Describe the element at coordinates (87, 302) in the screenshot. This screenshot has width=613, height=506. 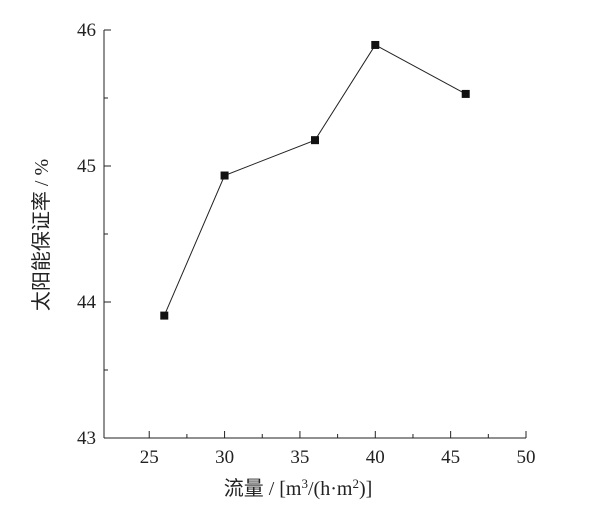
I see `y-tick-label: 44` at that location.